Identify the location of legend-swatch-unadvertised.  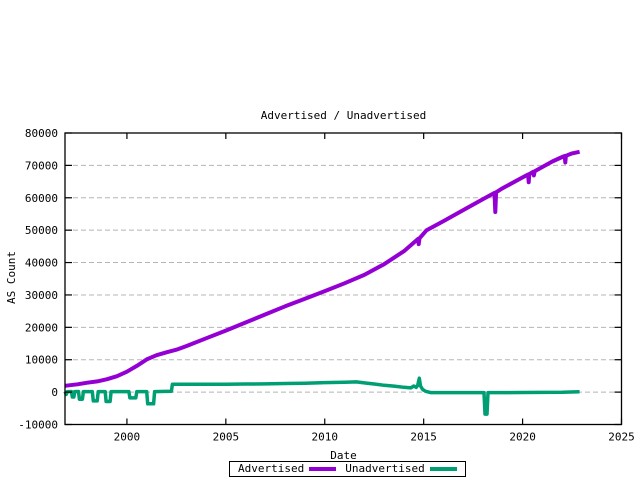
(443, 469).